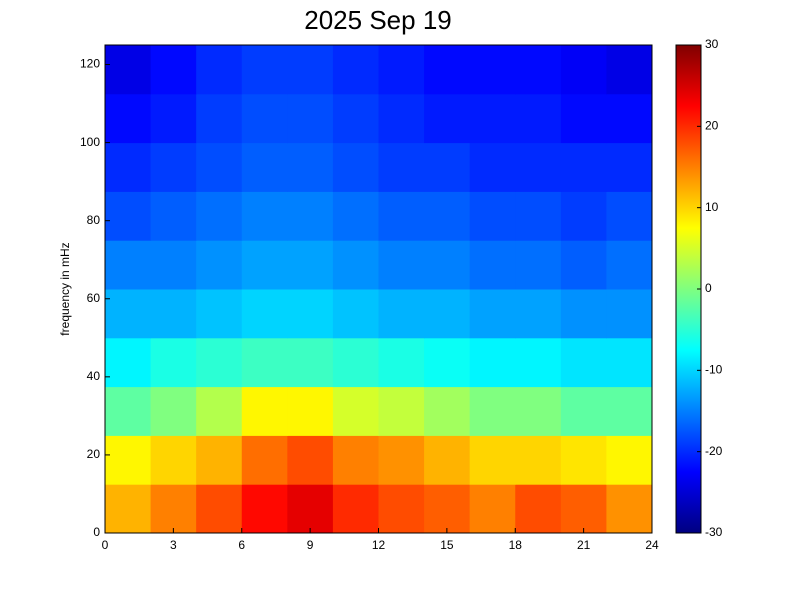 The width and height of the screenshot is (801, 600). Describe the element at coordinates (94, 376) in the screenshot. I see `y-tick-label: 40` at that location.